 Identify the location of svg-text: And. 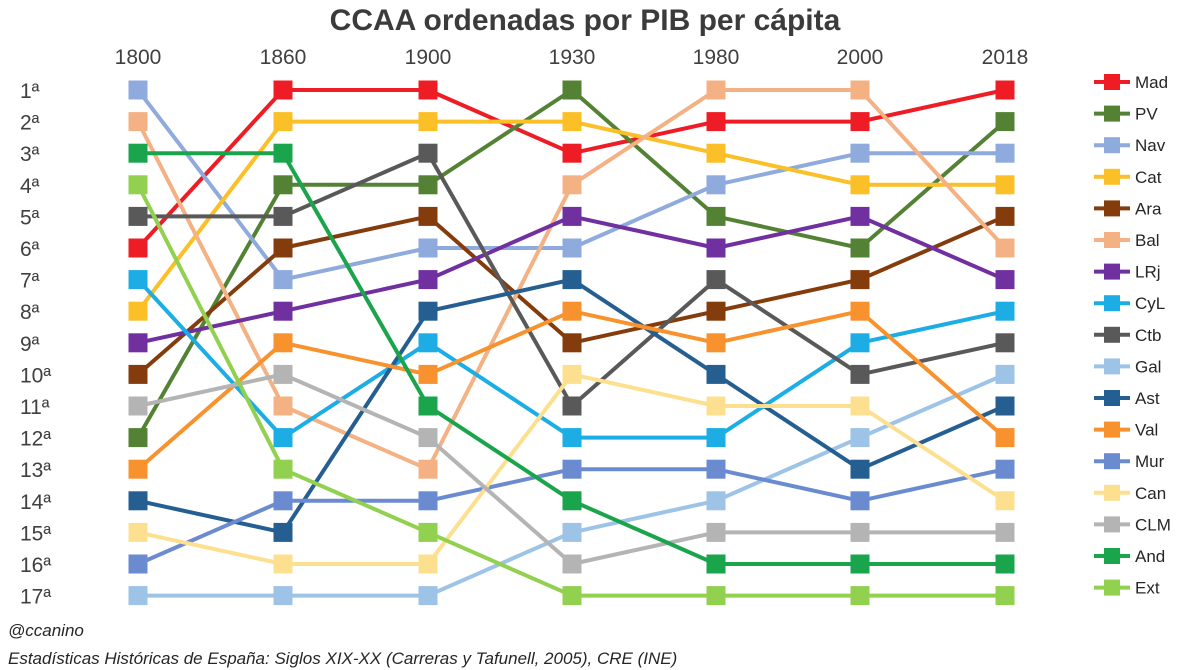
(1150, 556).